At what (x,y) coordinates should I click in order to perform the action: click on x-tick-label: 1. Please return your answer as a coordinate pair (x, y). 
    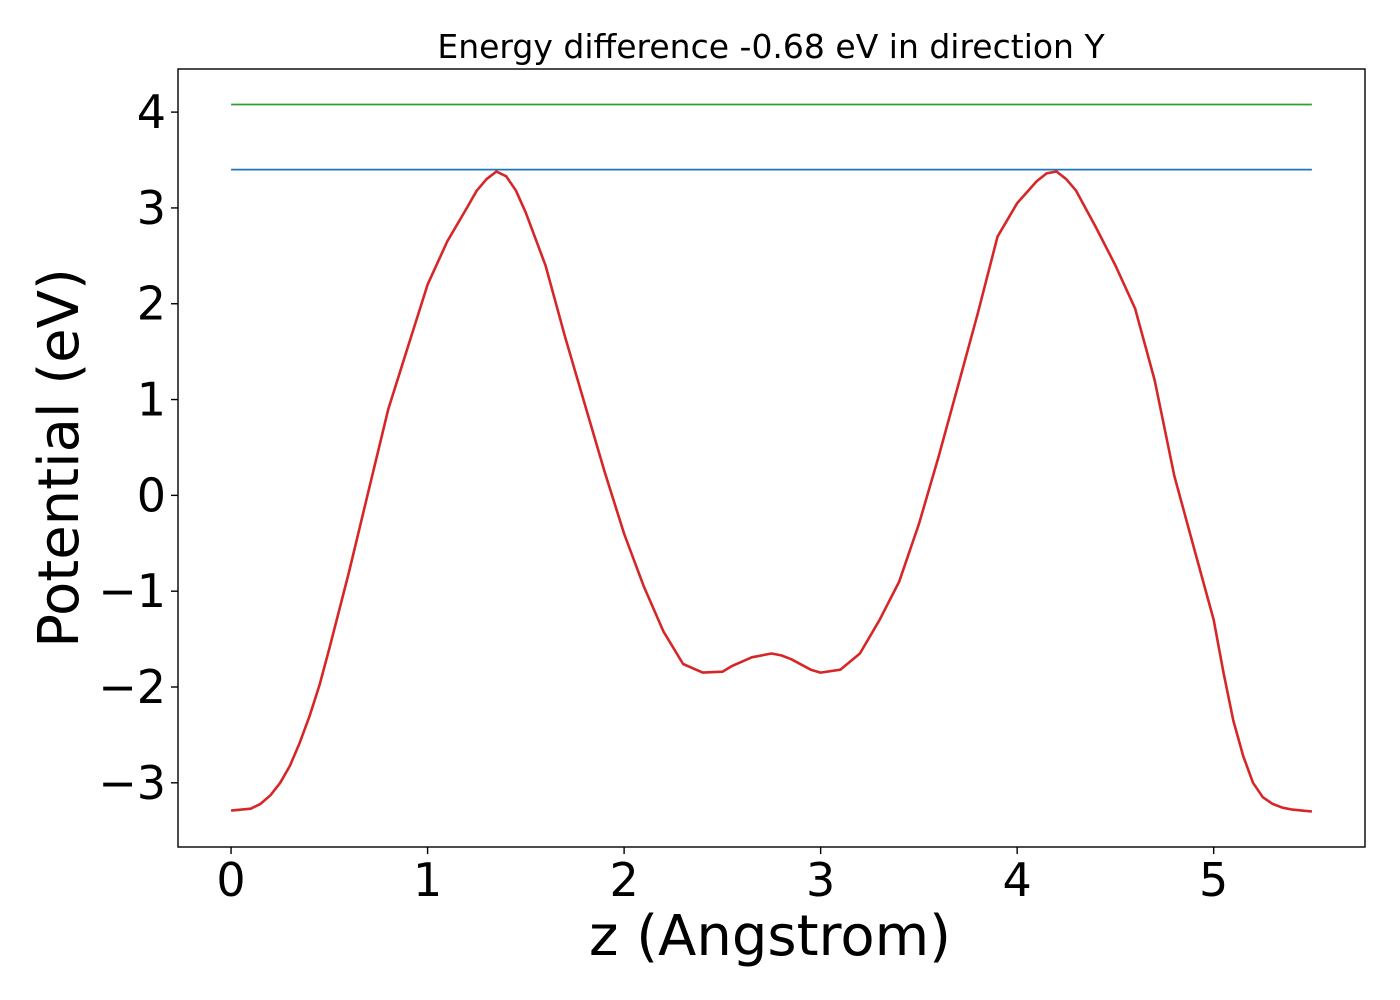
    Looking at the image, I should click on (427, 880).